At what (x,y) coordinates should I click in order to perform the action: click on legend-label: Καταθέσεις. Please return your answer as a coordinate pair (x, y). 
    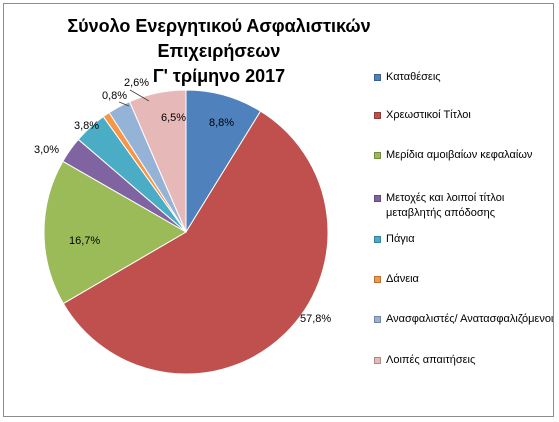
    Looking at the image, I should click on (413, 77).